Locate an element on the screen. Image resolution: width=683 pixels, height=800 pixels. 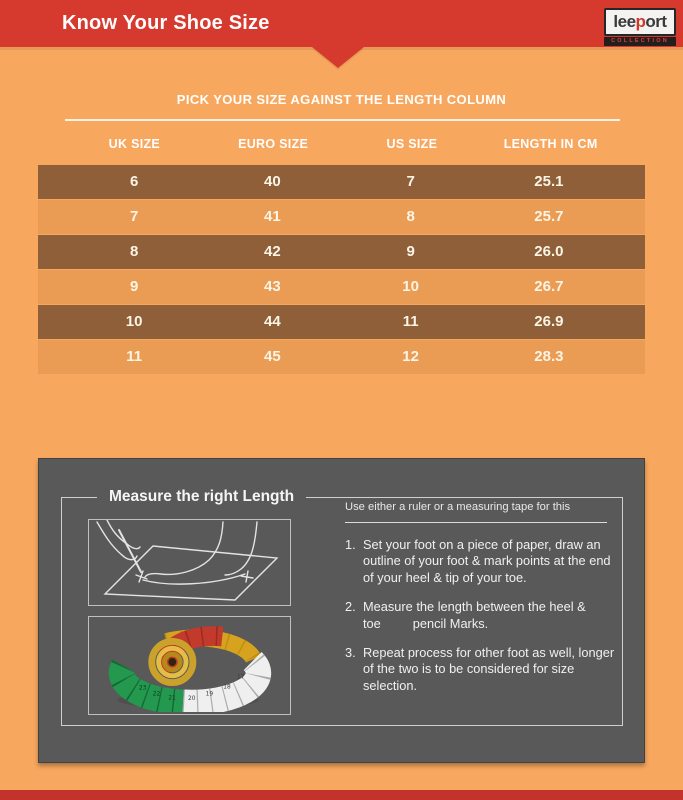
brand-logo: leeport COLLECTION is located at coordinates (640, 27).